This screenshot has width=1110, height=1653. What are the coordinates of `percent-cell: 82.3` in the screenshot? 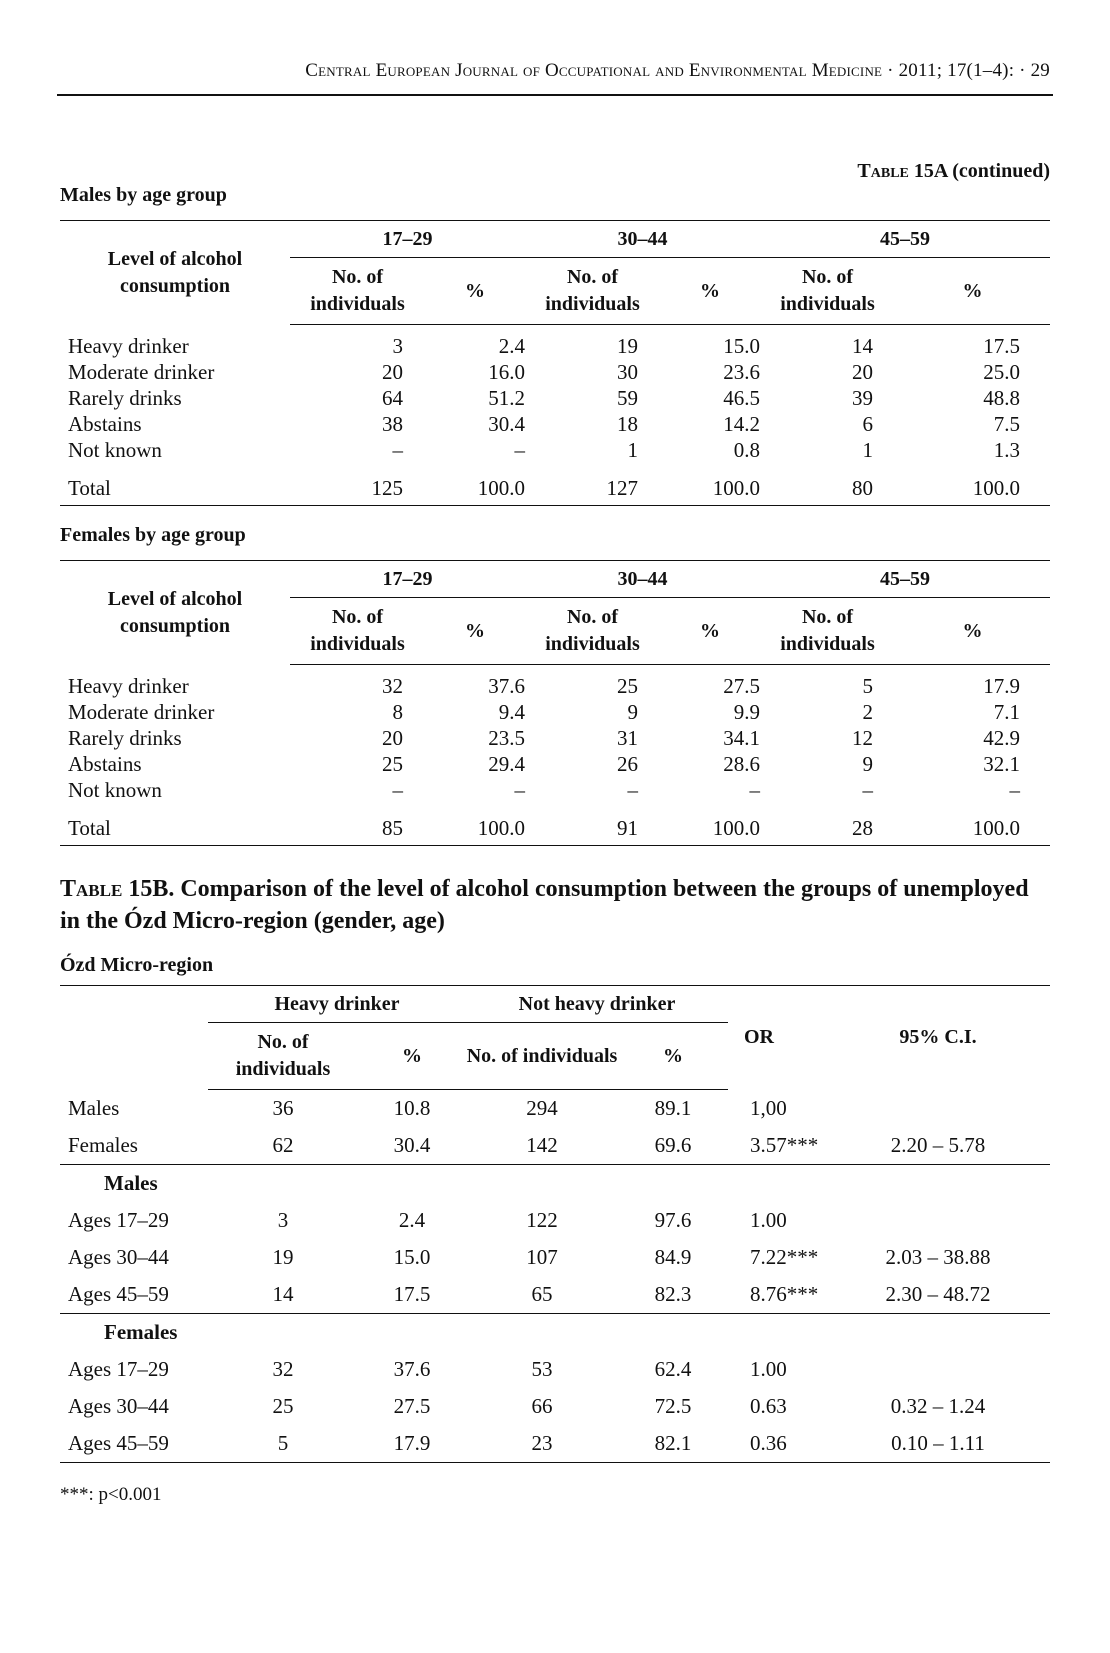 It's located at (673, 1295).